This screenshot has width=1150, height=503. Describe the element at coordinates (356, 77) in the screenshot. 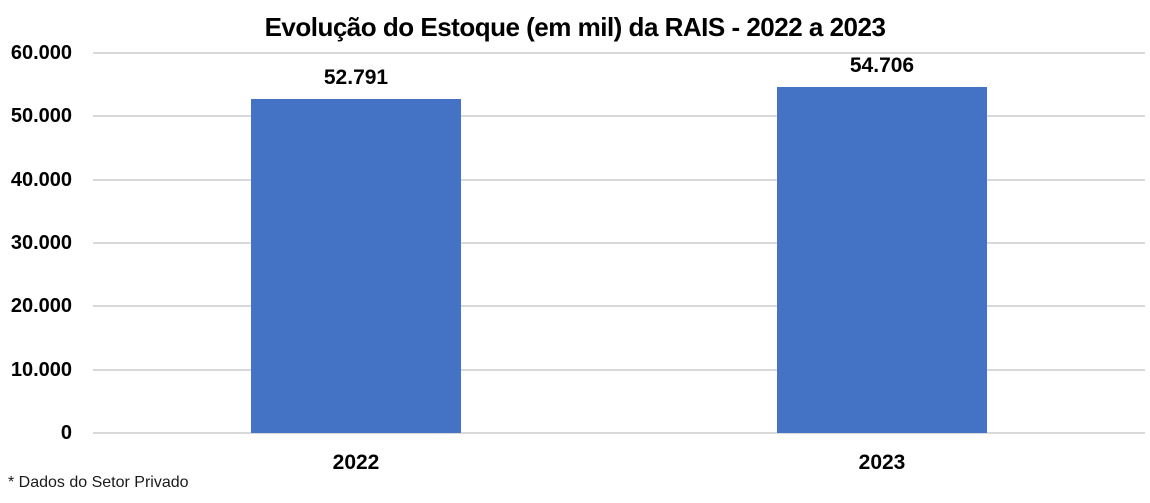

I see `bar-value-label-2022: 52.791` at that location.